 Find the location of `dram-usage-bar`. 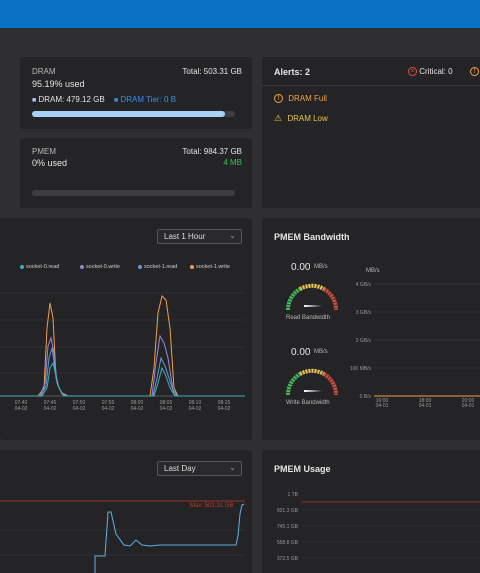

dram-usage-bar is located at coordinates (133, 114).